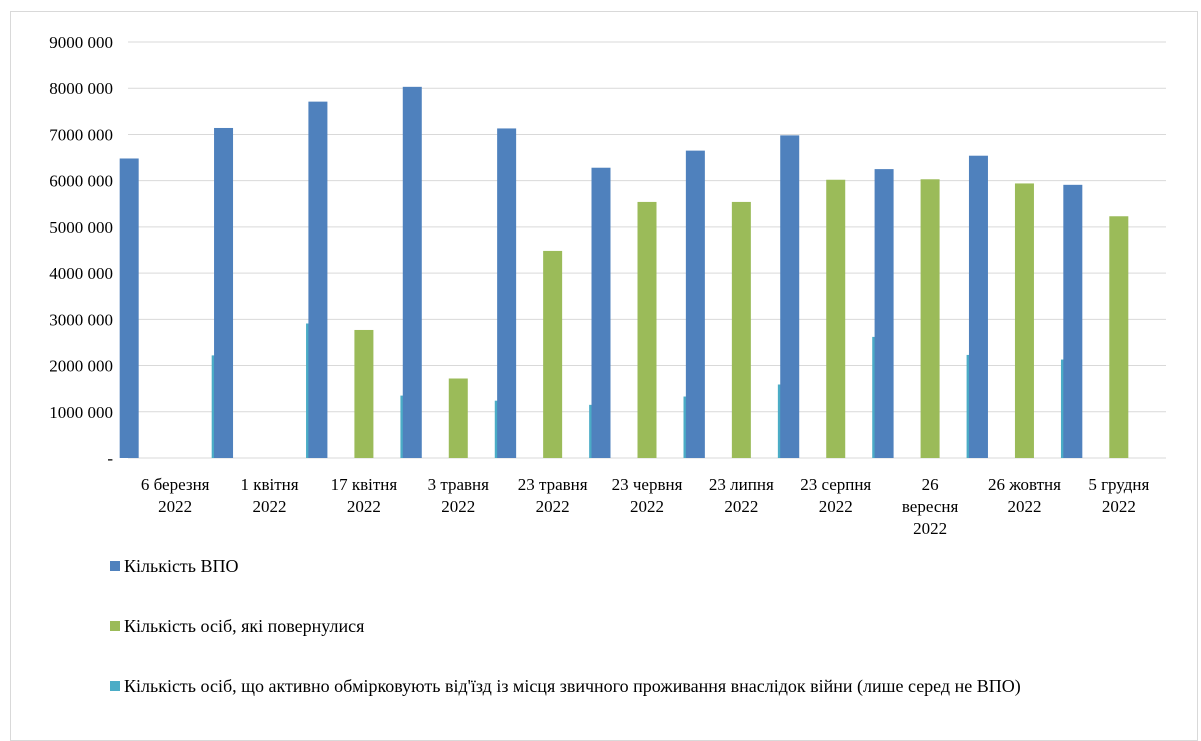 This screenshot has height=741, width=1201. What do you see at coordinates (364, 506) in the screenshot?
I see `x-tick-label-2-1: 2022` at bounding box center [364, 506].